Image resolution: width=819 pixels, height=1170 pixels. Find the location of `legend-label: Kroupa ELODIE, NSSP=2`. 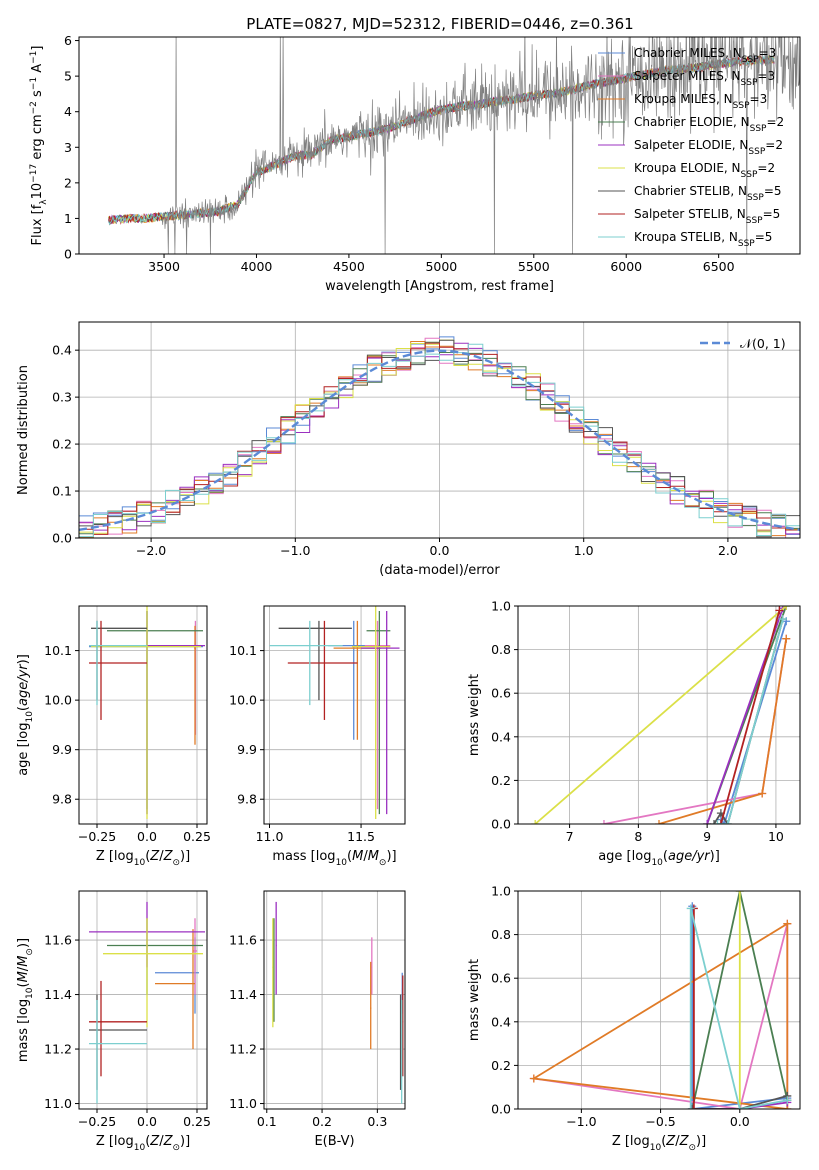

legend-label: Kroupa ELODIE, NSSP=2 is located at coordinates (704, 170).